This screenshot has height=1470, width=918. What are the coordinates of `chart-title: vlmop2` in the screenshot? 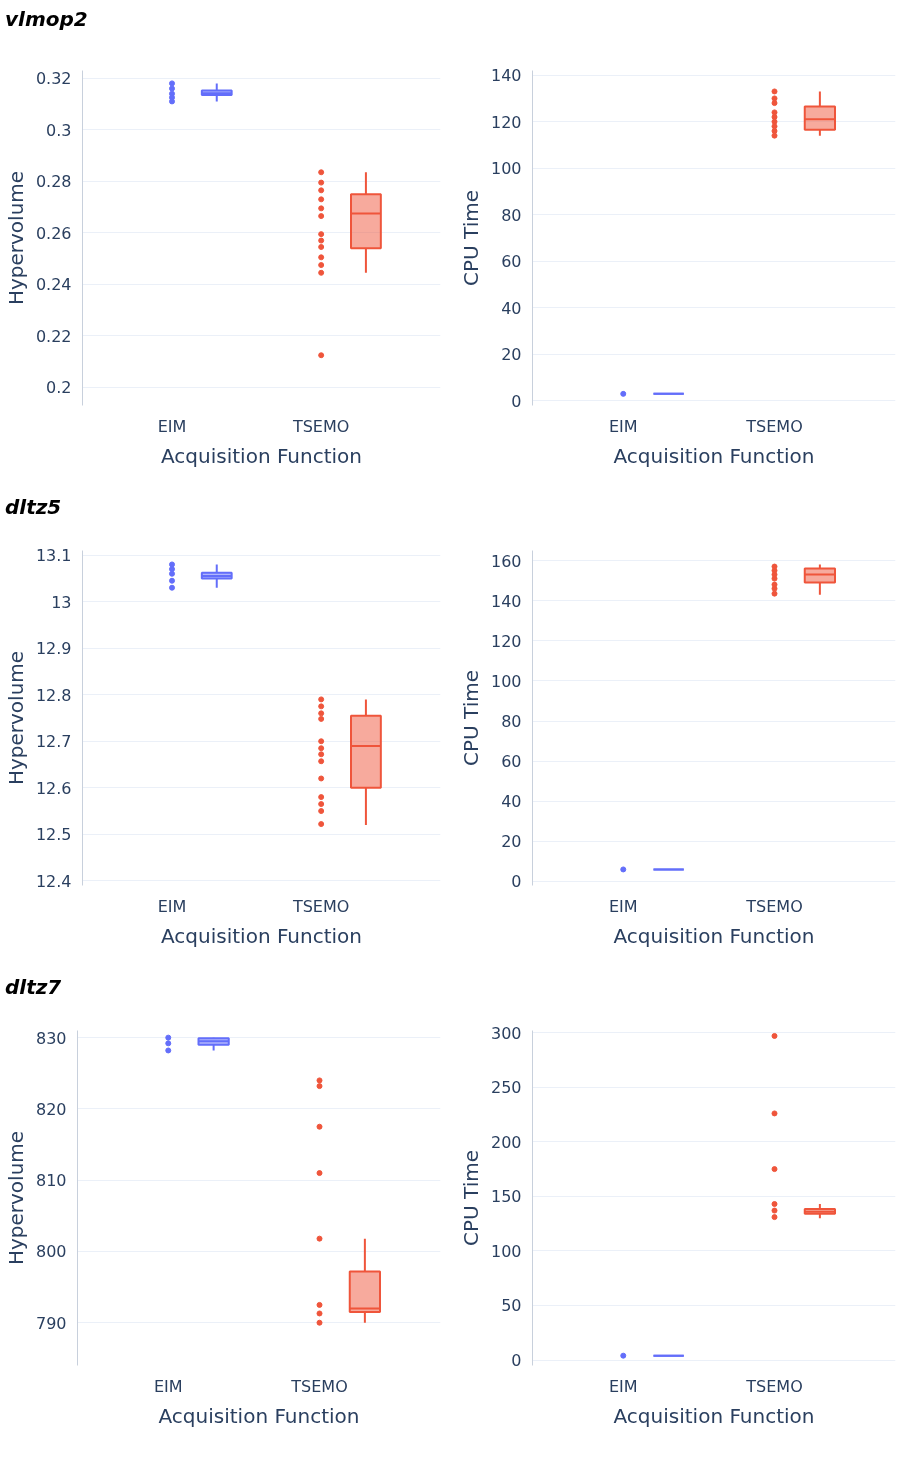 It's located at (46, 19).